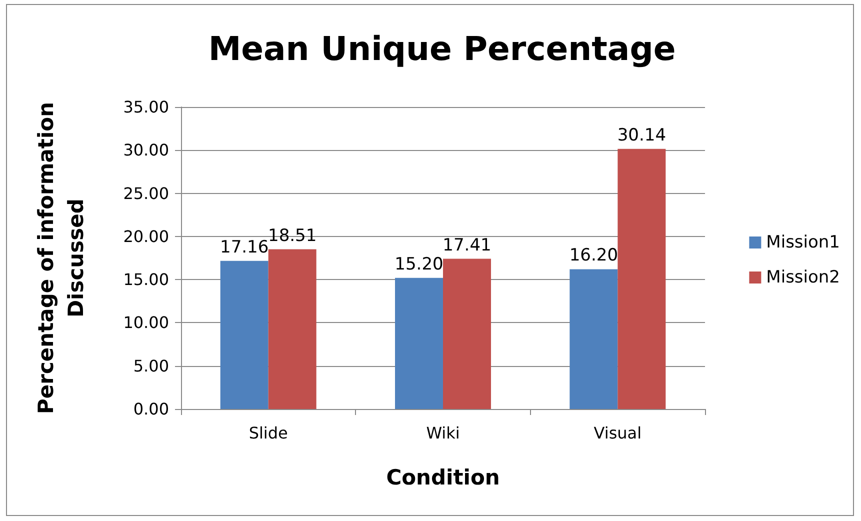 The image size is (861, 521). Describe the element at coordinates (443, 478) in the screenshot. I see `x-axis-title: Condition` at that location.